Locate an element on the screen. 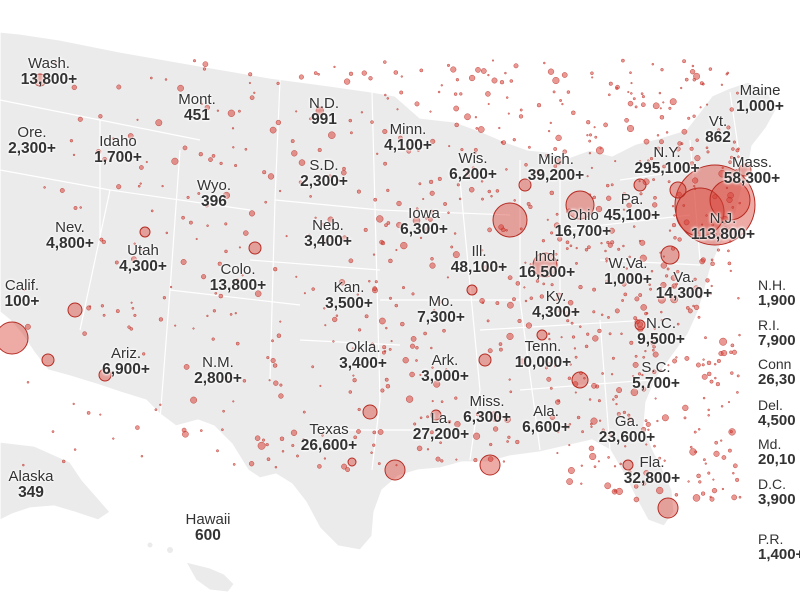 The image size is (800, 600). state-name: S.C. is located at coordinates (656, 367).